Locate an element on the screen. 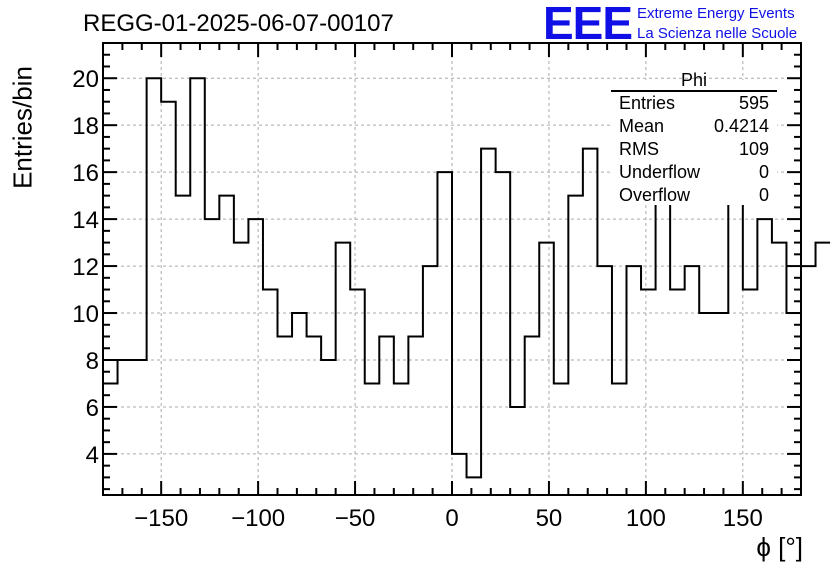  x-tick-label: 100 is located at coordinates (646, 518).